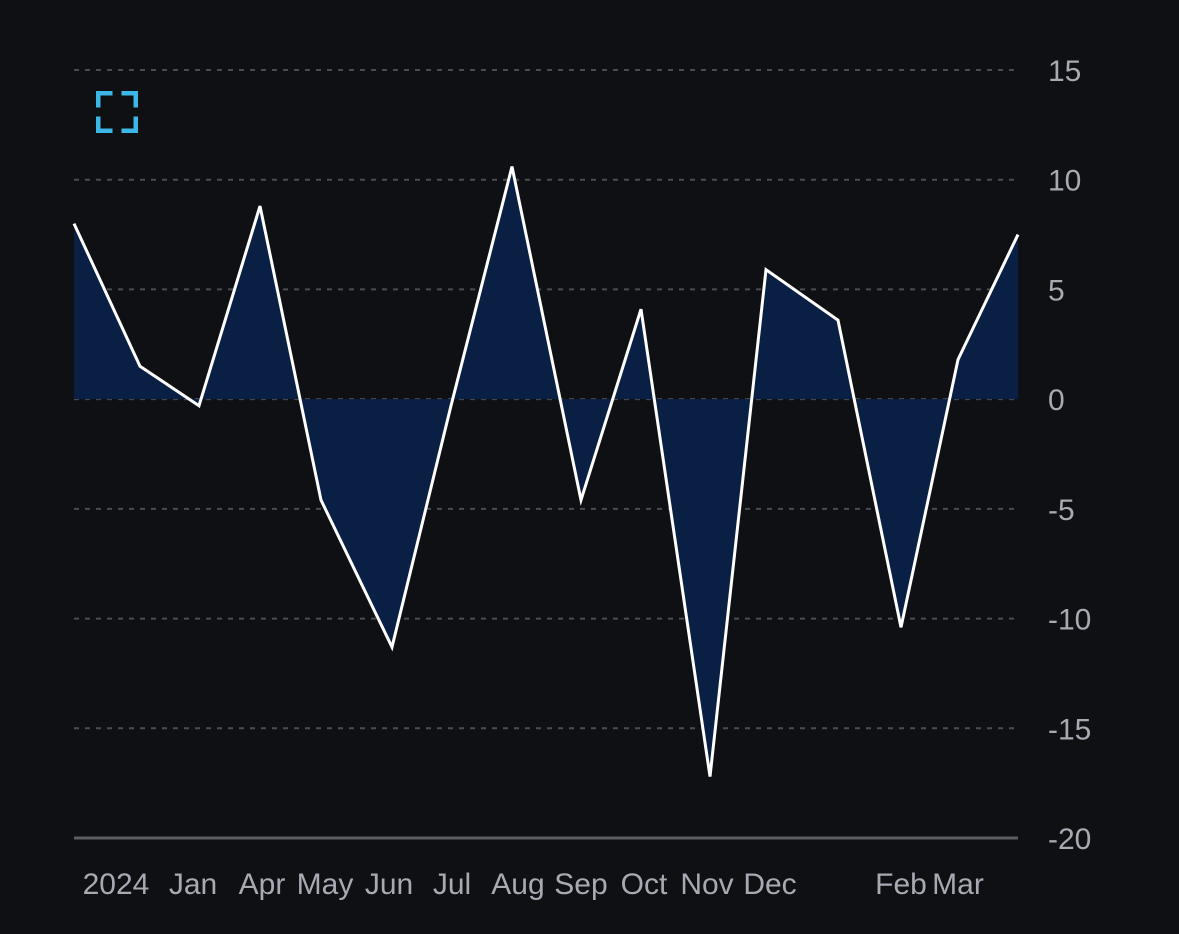 The width and height of the screenshot is (1179, 934). What do you see at coordinates (1064, 181) in the screenshot?
I see `y-tick-label: 10` at bounding box center [1064, 181].